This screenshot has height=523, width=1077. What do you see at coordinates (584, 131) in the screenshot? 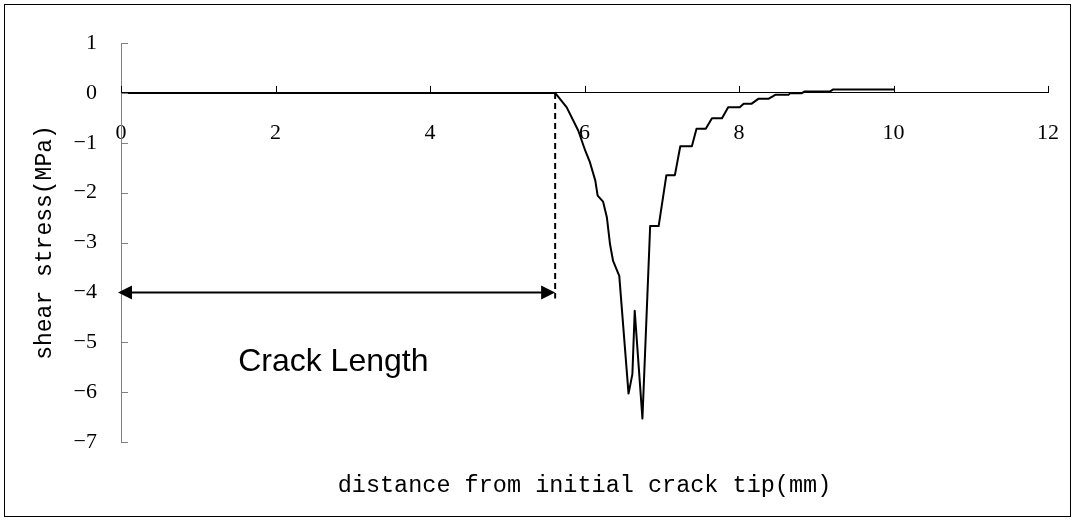
I see `x-tick-label: 6` at bounding box center [584, 131].